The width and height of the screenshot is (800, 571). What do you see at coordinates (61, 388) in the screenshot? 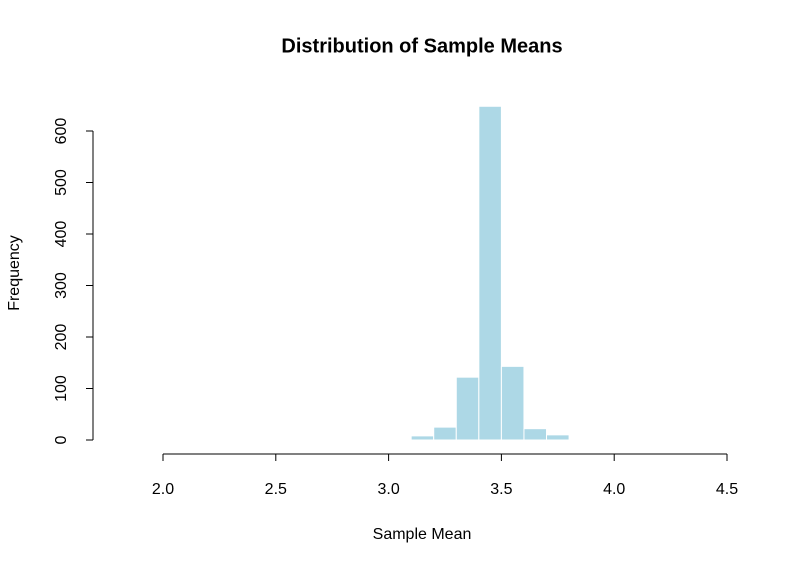
I see `y-tick-label: 100` at bounding box center [61, 388].